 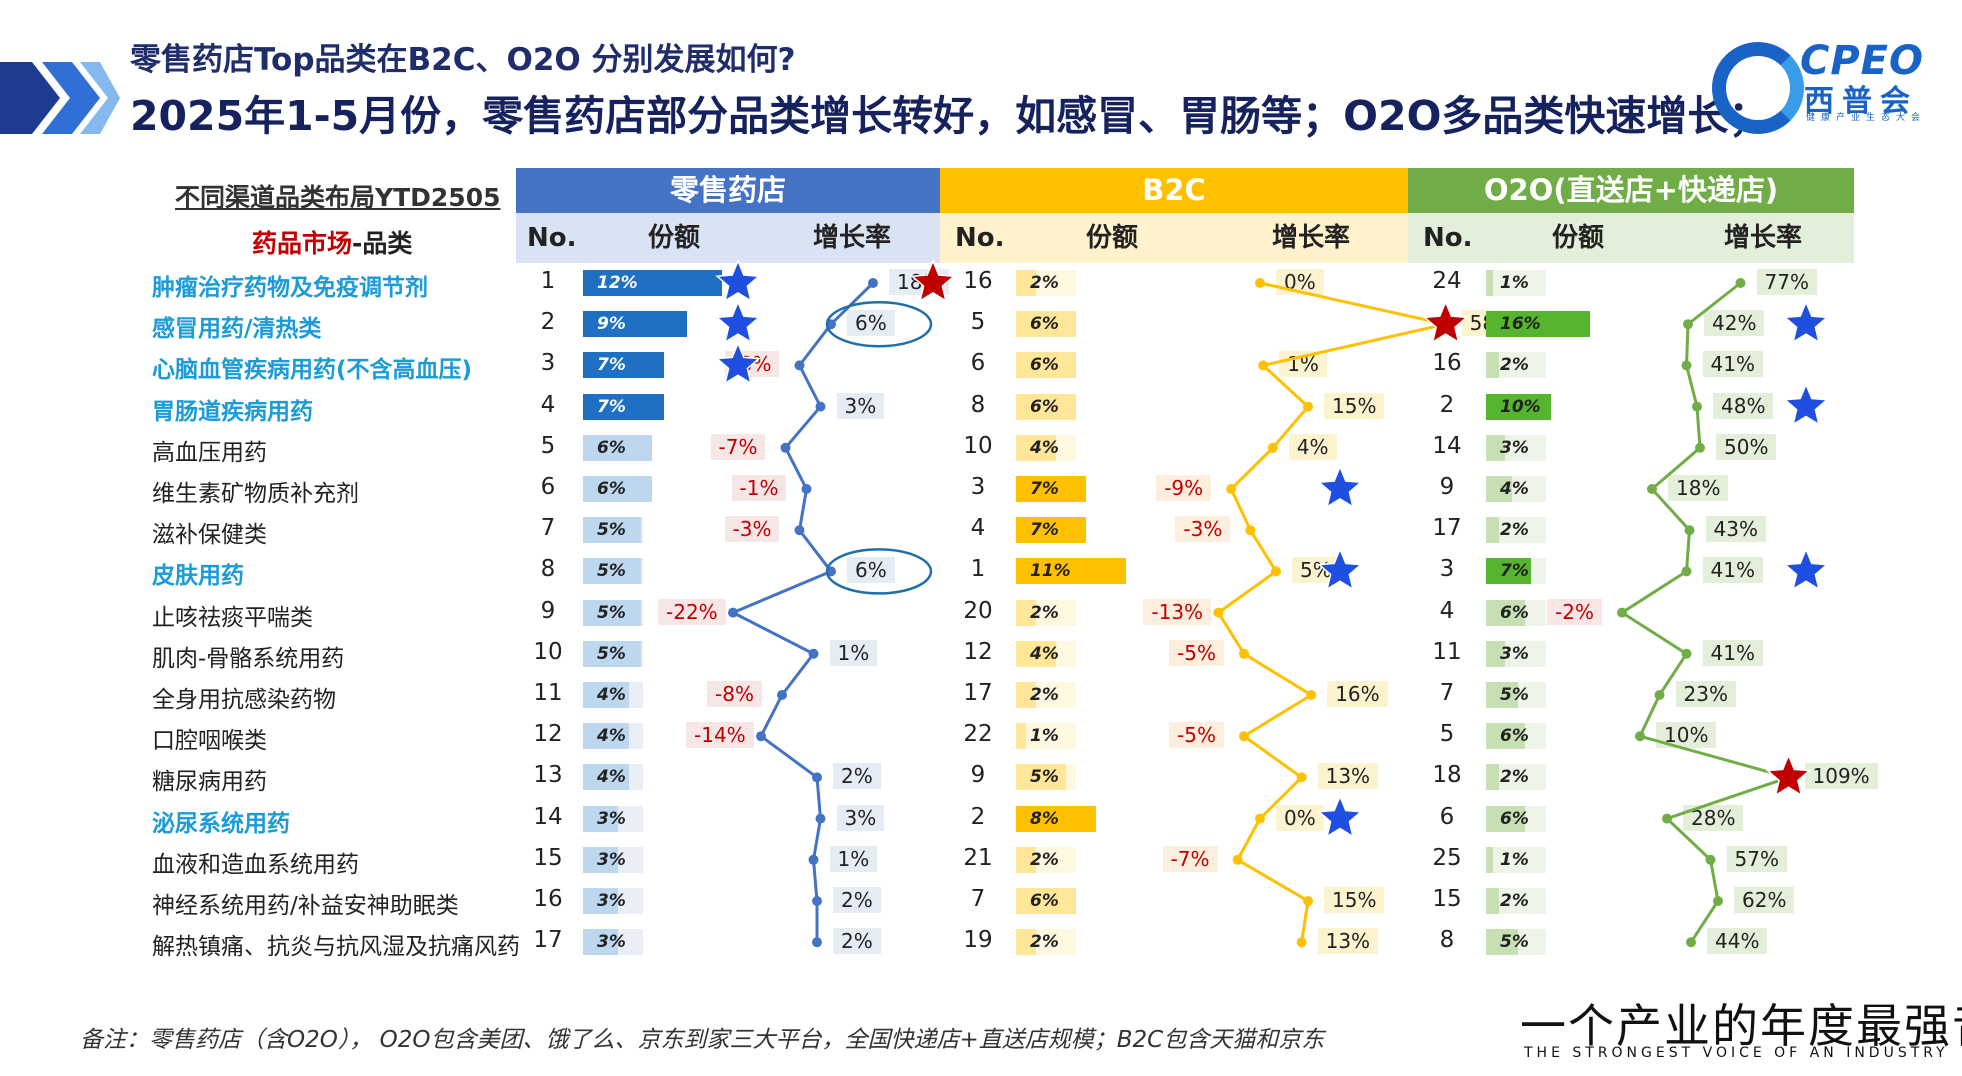 What do you see at coordinates (302, 243) in the screenshot?
I see `market-title-red: 药品市场` at bounding box center [302, 243].